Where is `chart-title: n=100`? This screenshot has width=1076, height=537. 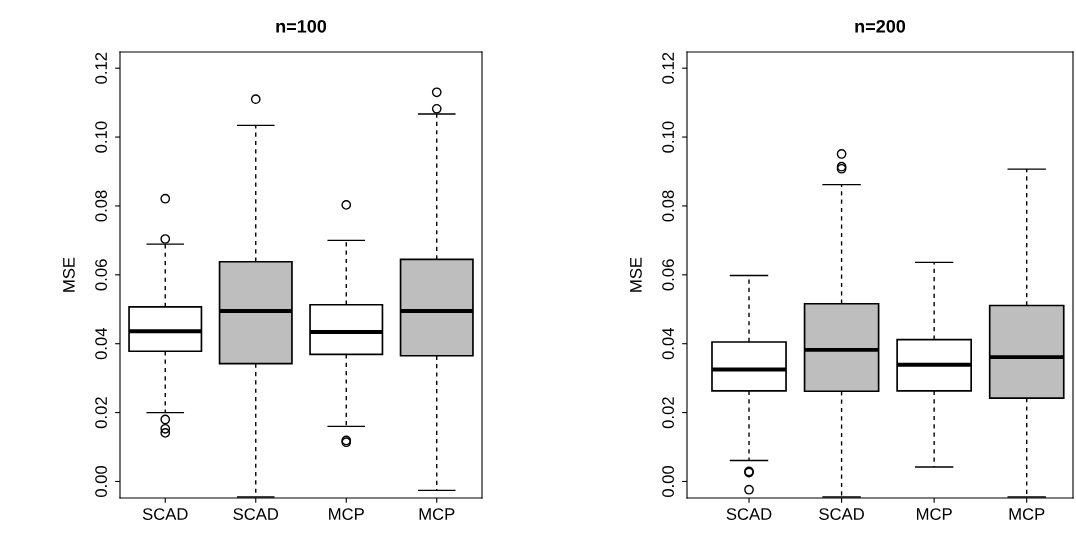 chart-title: n=100 is located at coordinates (301, 26).